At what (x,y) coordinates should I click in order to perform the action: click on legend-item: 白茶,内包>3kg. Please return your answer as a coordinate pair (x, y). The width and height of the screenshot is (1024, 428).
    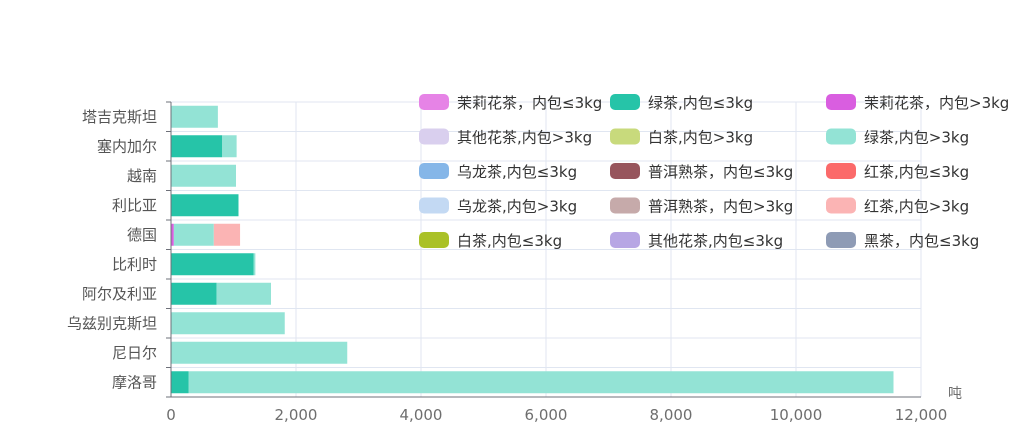
    Looking at the image, I should click on (681, 137).